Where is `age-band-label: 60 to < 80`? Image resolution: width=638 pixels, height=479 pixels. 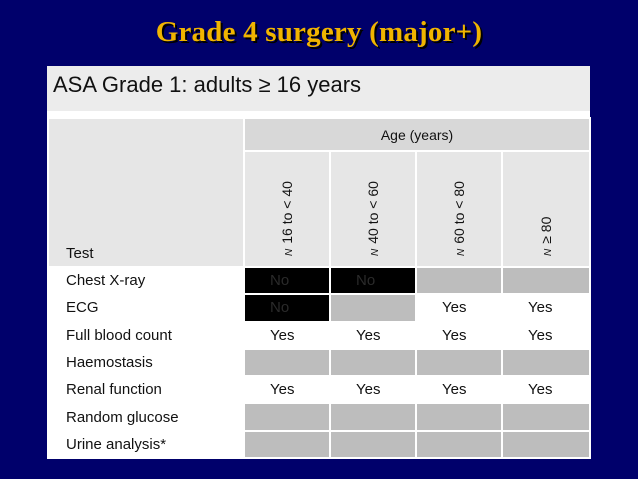 age-band-label: 60 to < 80 is located at coordinates (459, 212).